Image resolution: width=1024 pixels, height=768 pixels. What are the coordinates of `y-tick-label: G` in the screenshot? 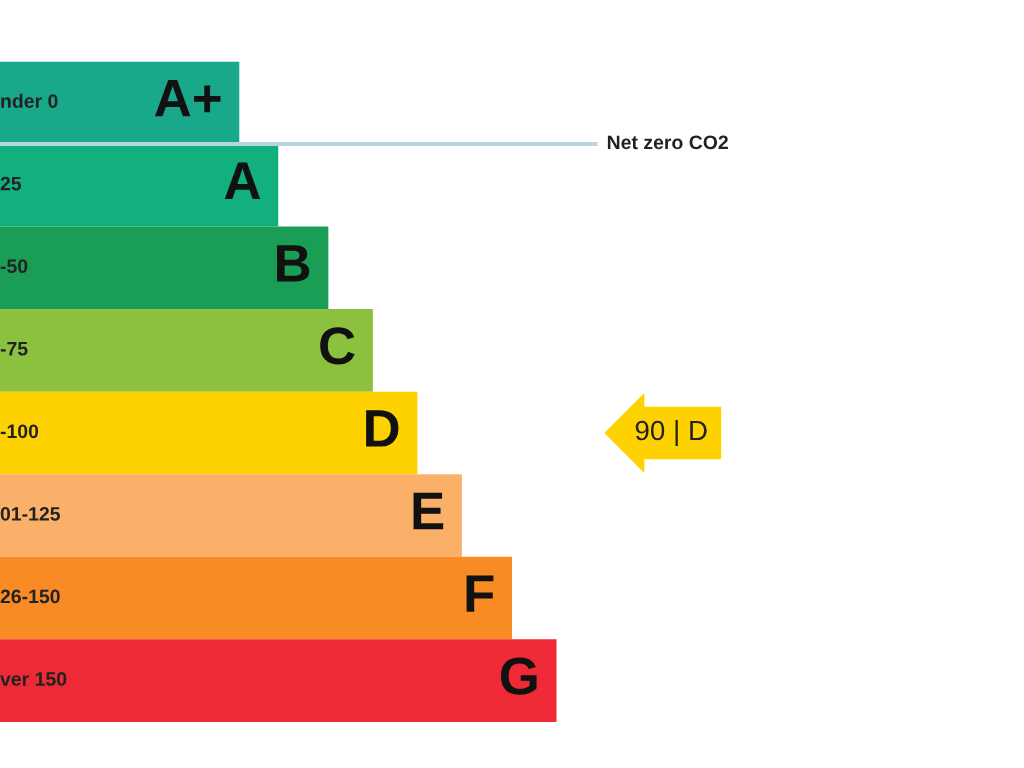 It's located at (518, 676).